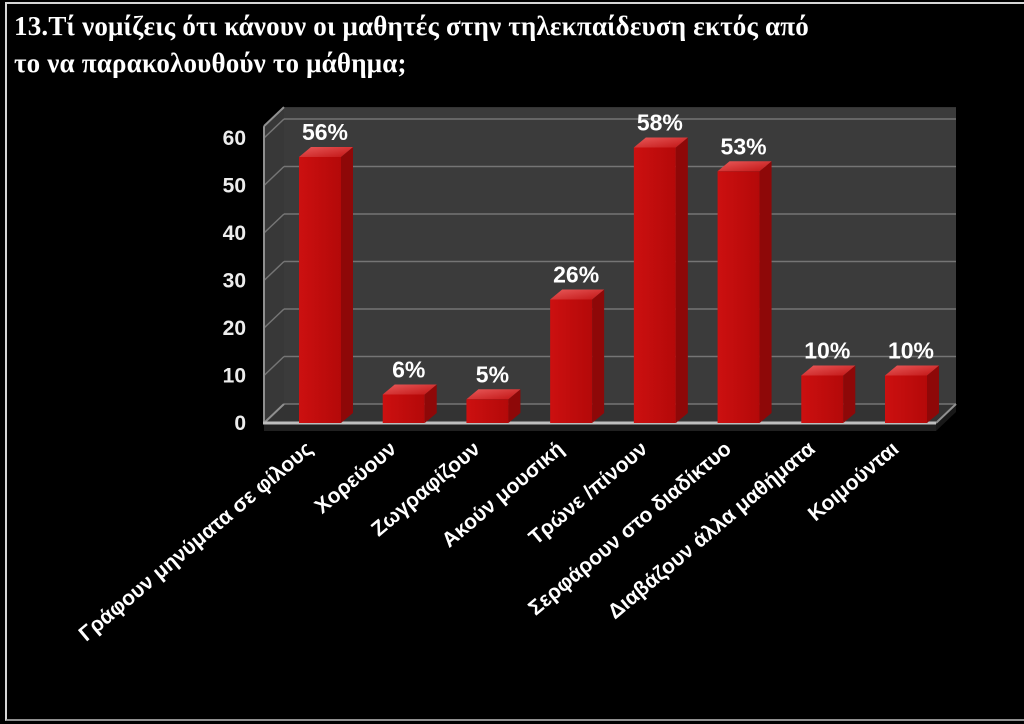 The height and width of the screenshot is (724, 1024). I want to click on category-label: Κοιμούνται, so click(854, 481).